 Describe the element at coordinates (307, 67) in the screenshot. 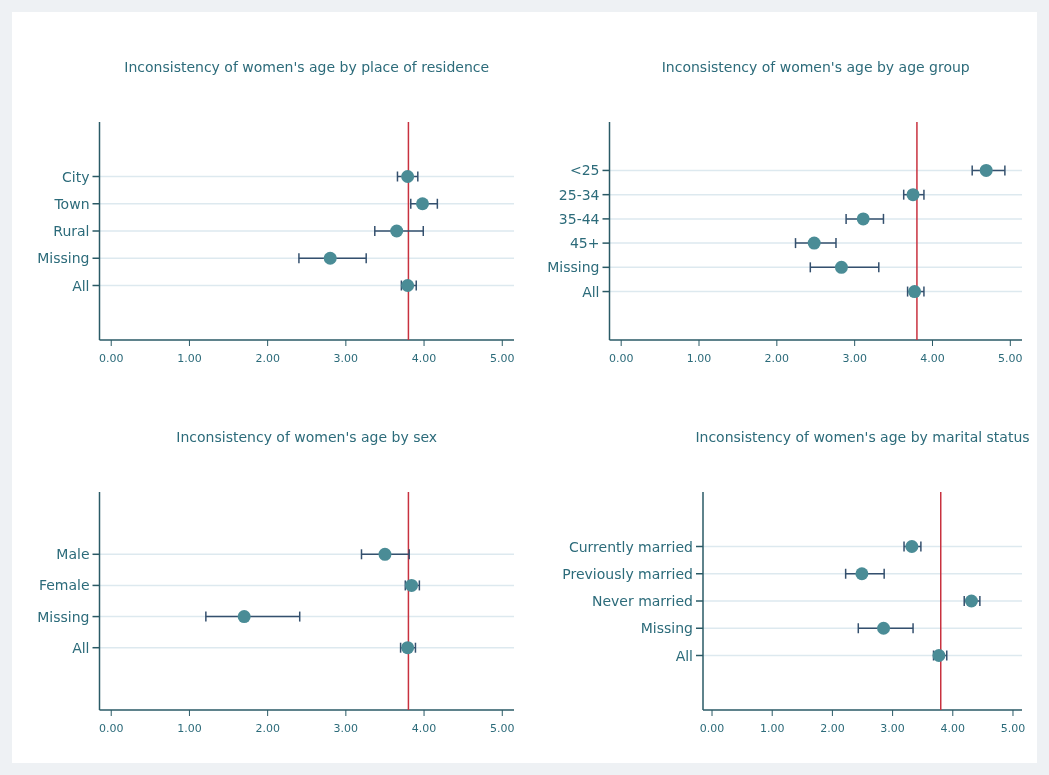

I see `chart-title: Inconsistency of women's age by place of residence` at that location.